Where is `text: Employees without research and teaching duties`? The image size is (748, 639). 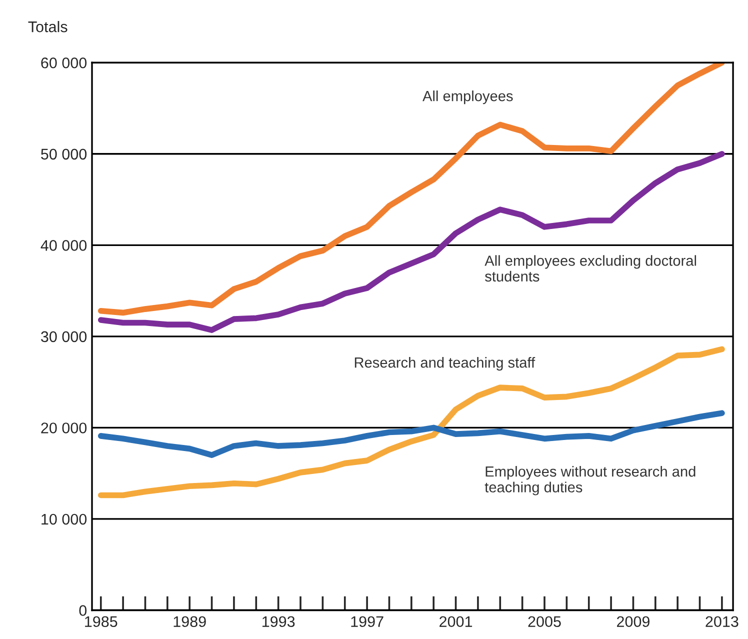 text: Employees without research and teaching duties is located at coordinates (590, 481).